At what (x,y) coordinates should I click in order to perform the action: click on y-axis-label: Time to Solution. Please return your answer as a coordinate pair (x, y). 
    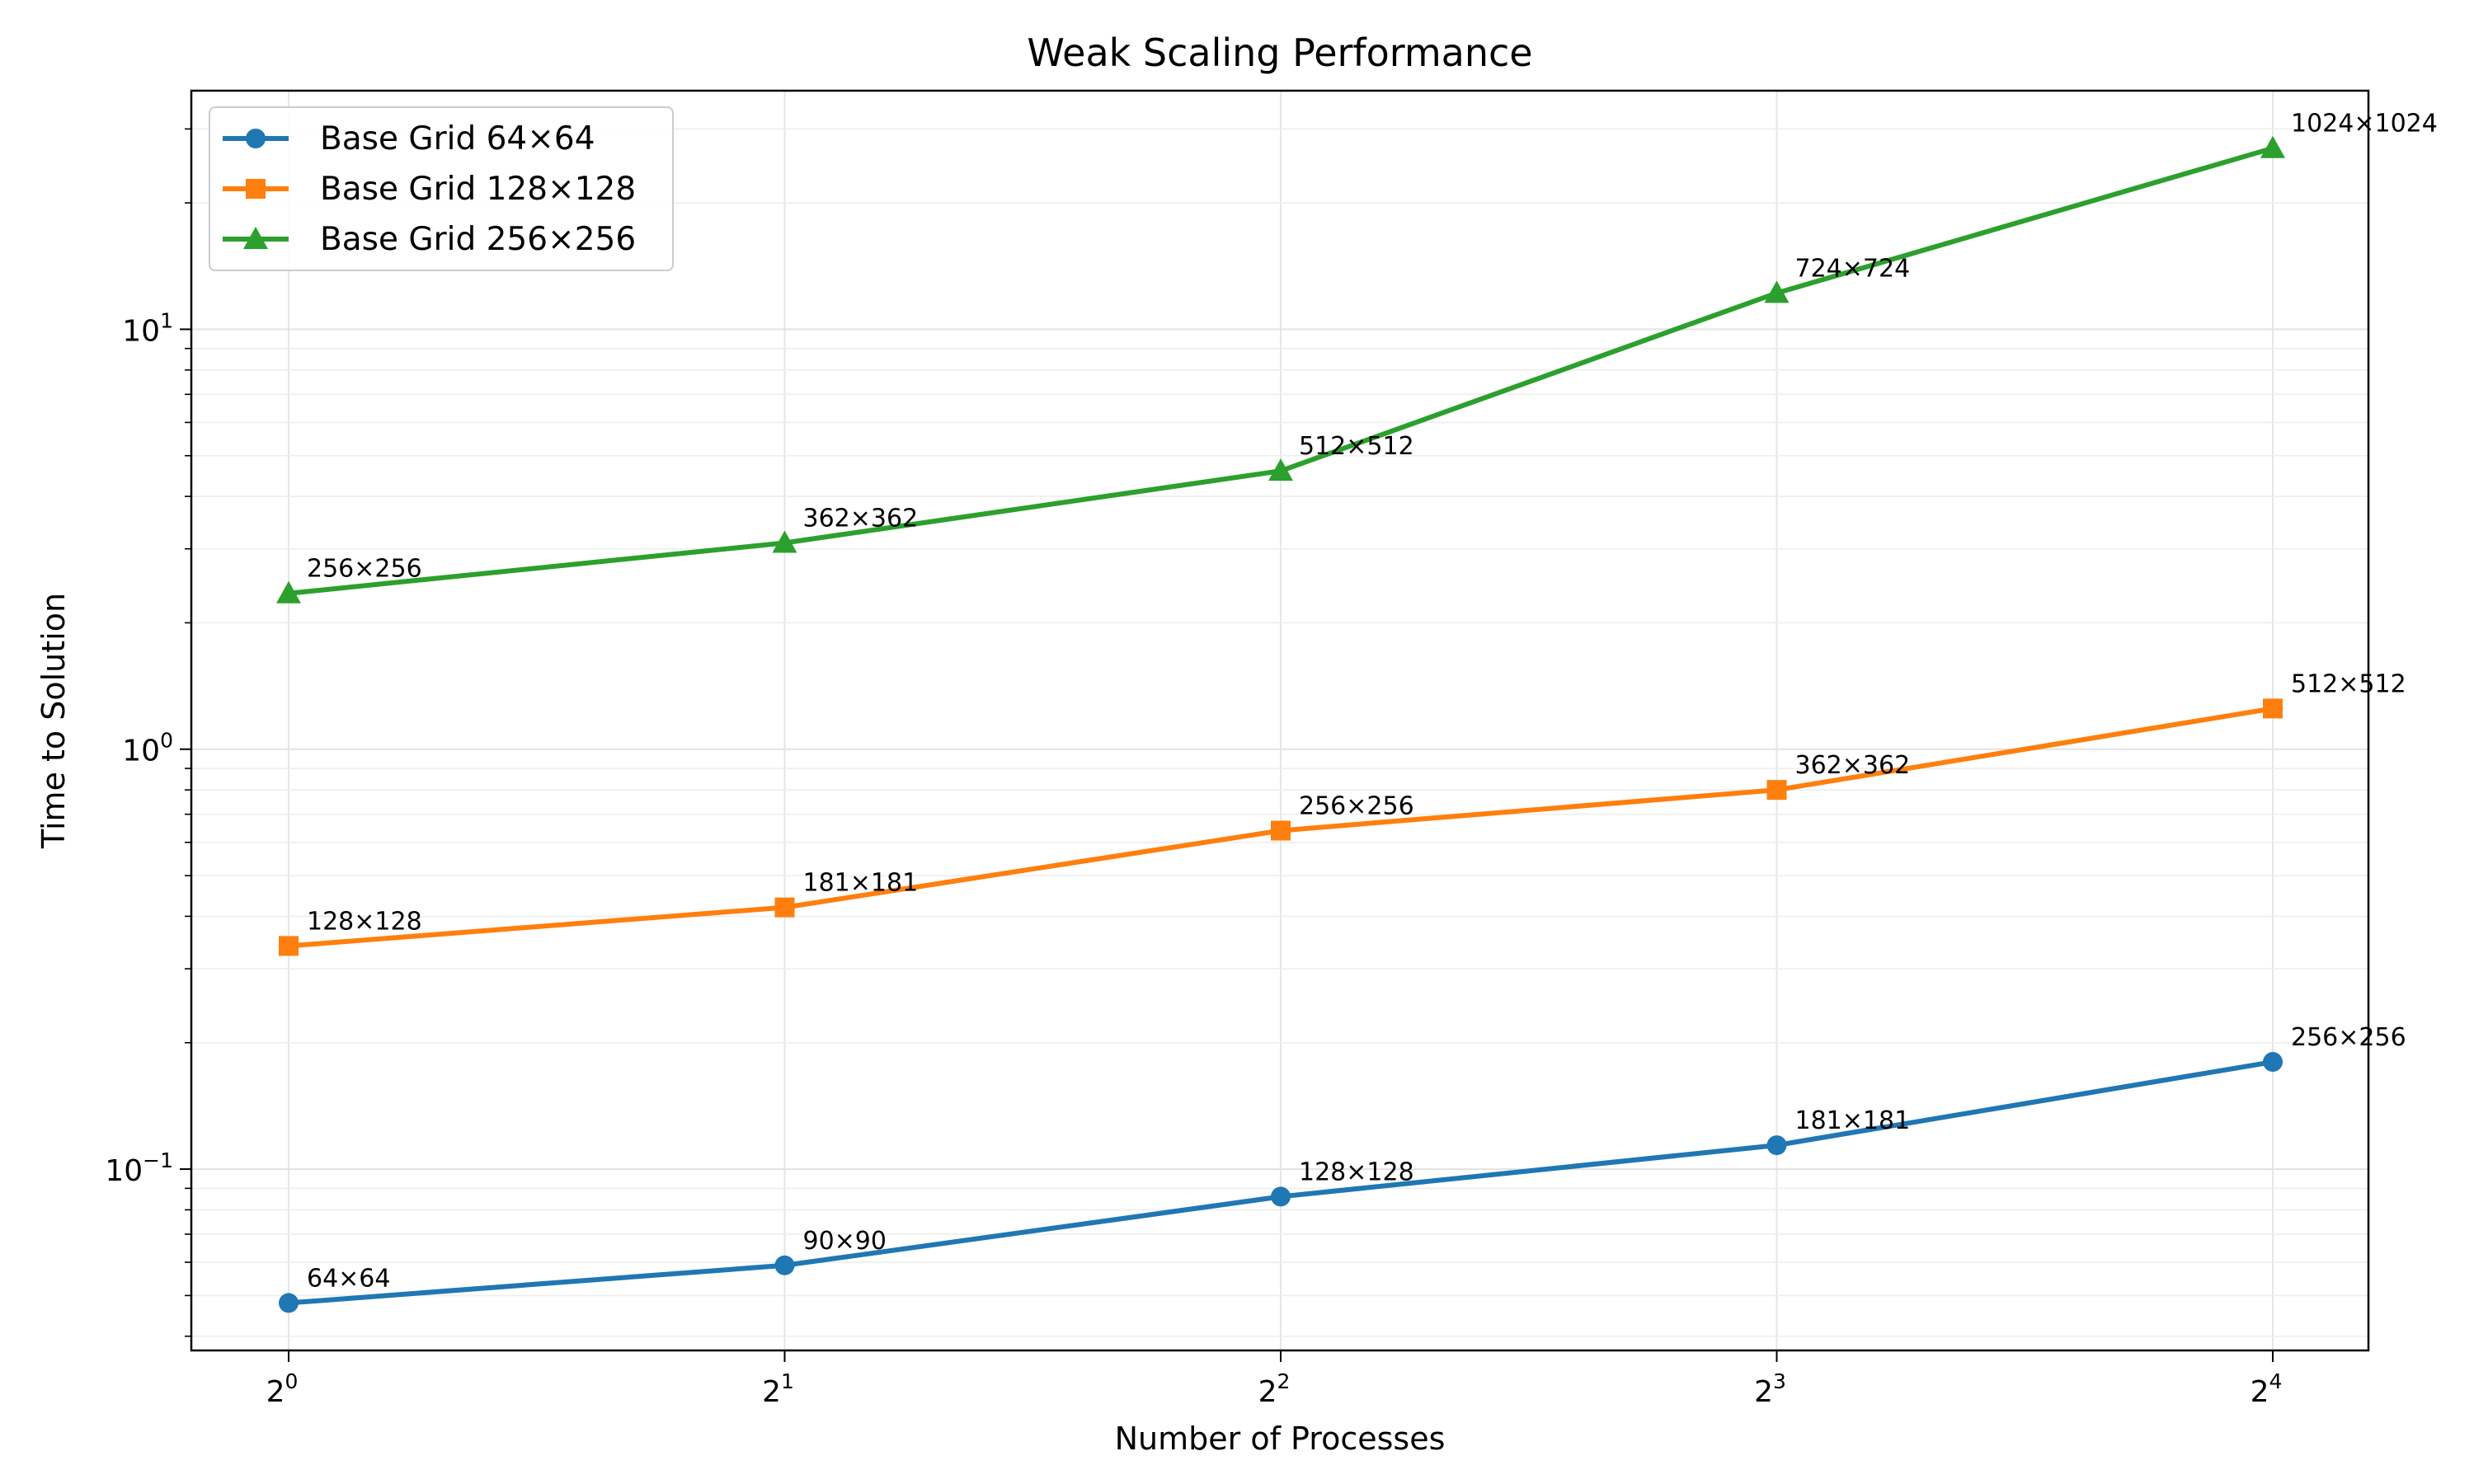
    Looking at the image, I should click on (53, 721).